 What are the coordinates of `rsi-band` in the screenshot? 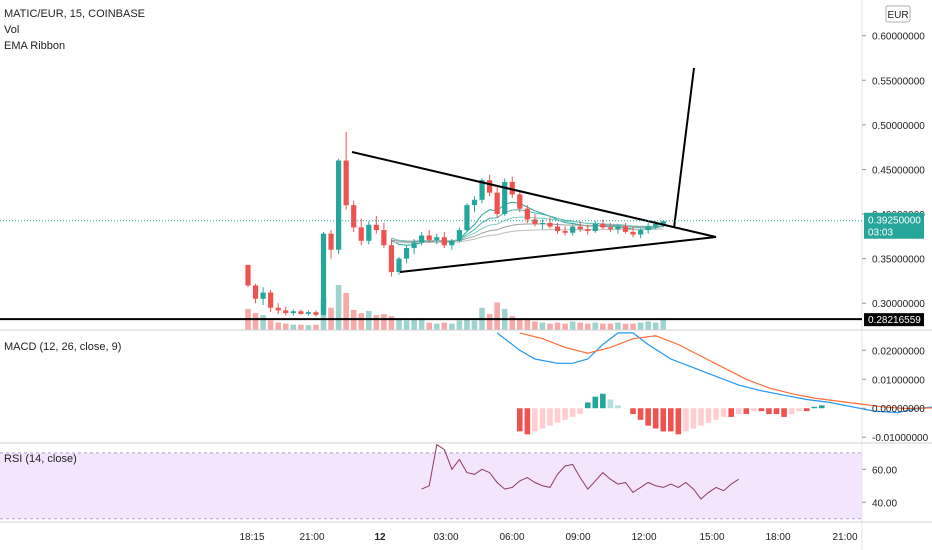 It's located at (431, 485).